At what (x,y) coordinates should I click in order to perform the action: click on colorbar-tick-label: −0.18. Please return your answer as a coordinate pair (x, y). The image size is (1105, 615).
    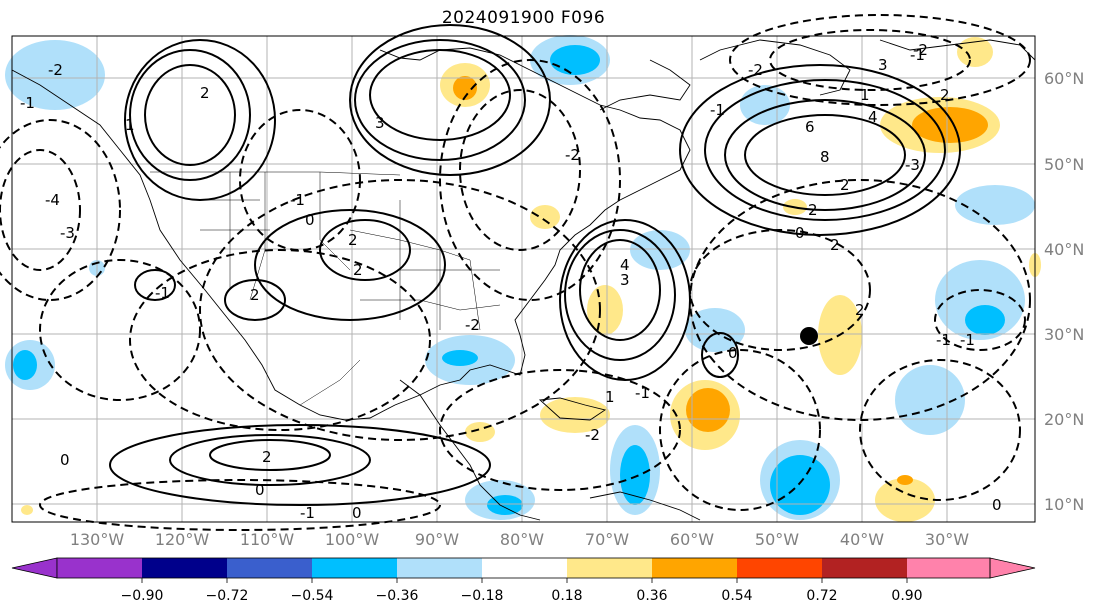
    Looking at the image, I should click on (482, 596).